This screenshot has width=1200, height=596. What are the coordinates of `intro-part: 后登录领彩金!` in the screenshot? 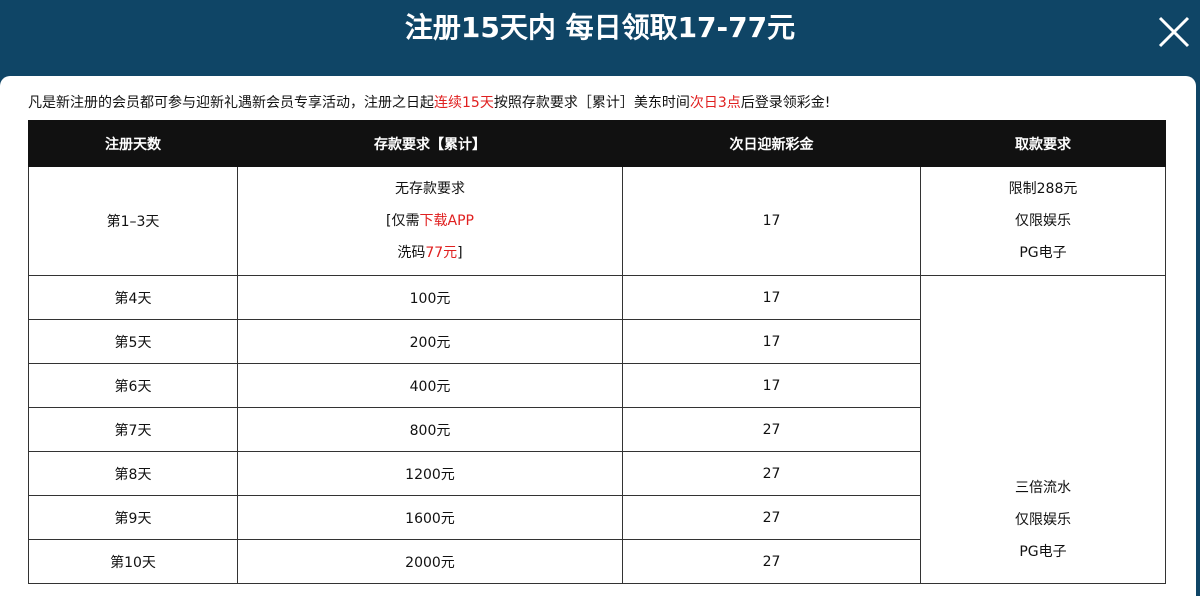 It's located at (785, 103).